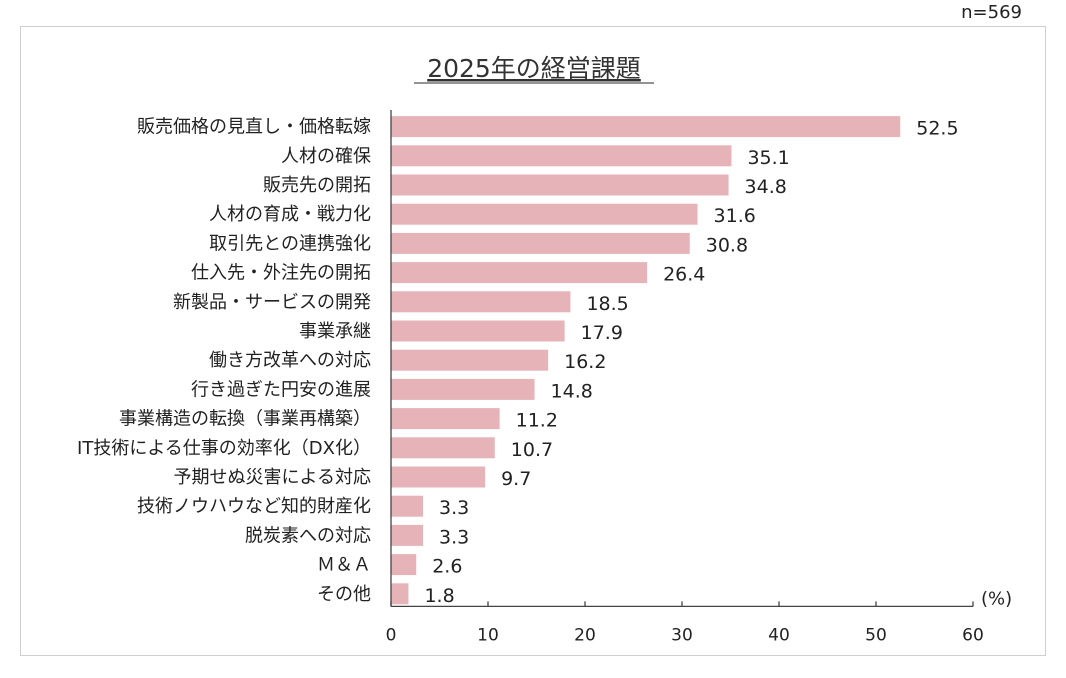 The width and height of the screenshot is (1066, 678). Describe the element at coordinates (537, 421) in the screenshot. I see `value-label: 11.2` at that location.